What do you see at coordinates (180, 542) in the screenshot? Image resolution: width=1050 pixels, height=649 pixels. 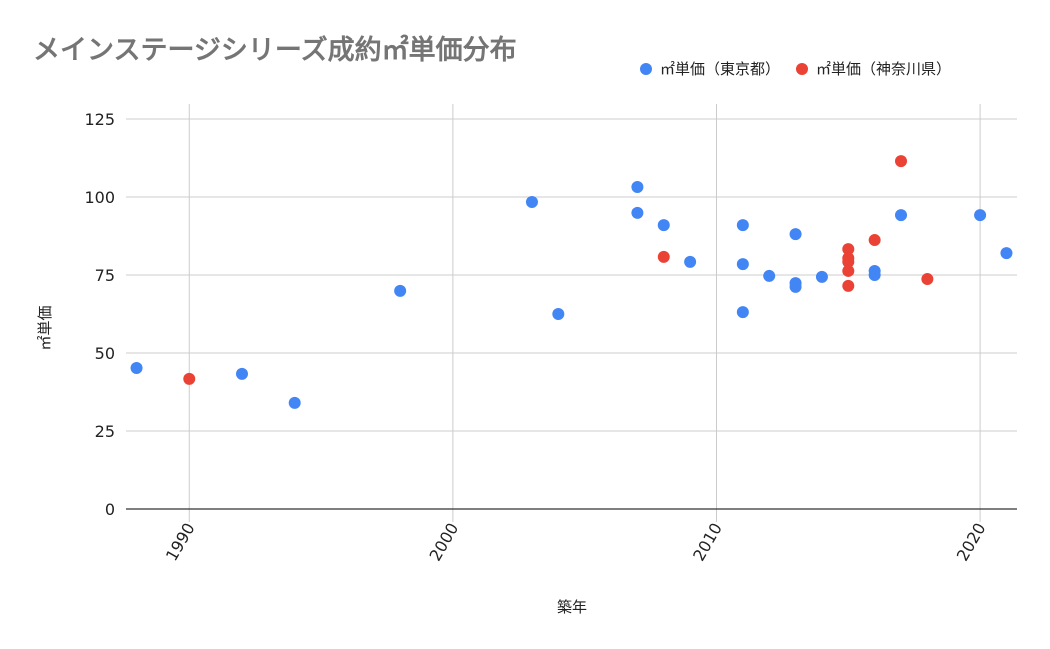 I see `x-tick-label: 1990` at bounding box center [180, 542].